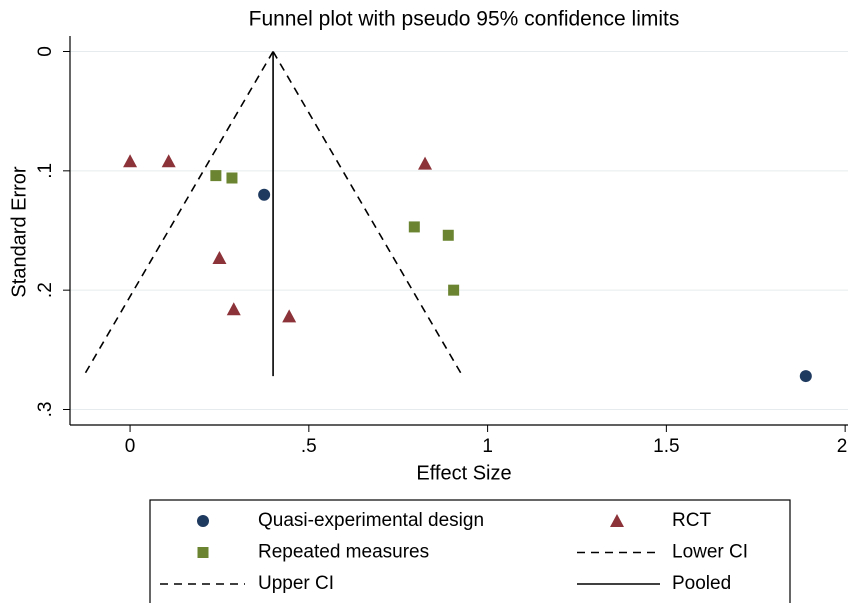  I want to click on y-tick-label: .2, so click(45, 290).